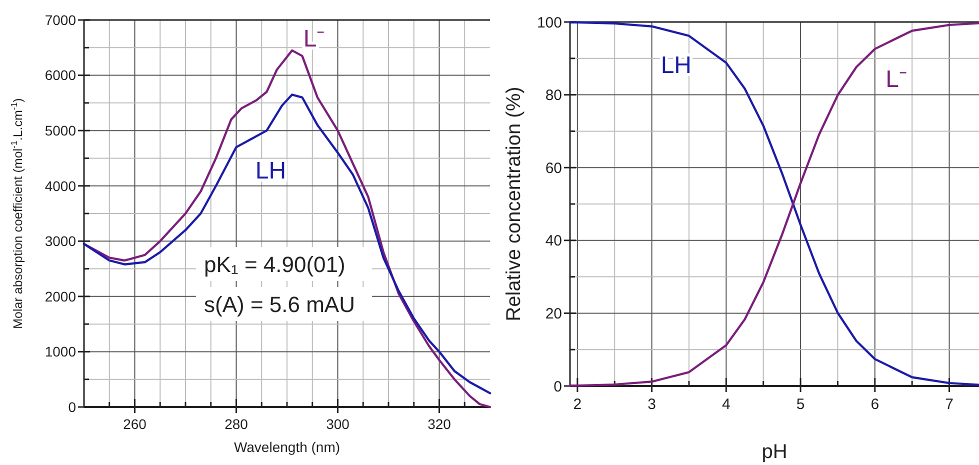 The height and width of the screenshot is (465, 979). I want to click on y-tick-label: 4000, so click(60, 186).